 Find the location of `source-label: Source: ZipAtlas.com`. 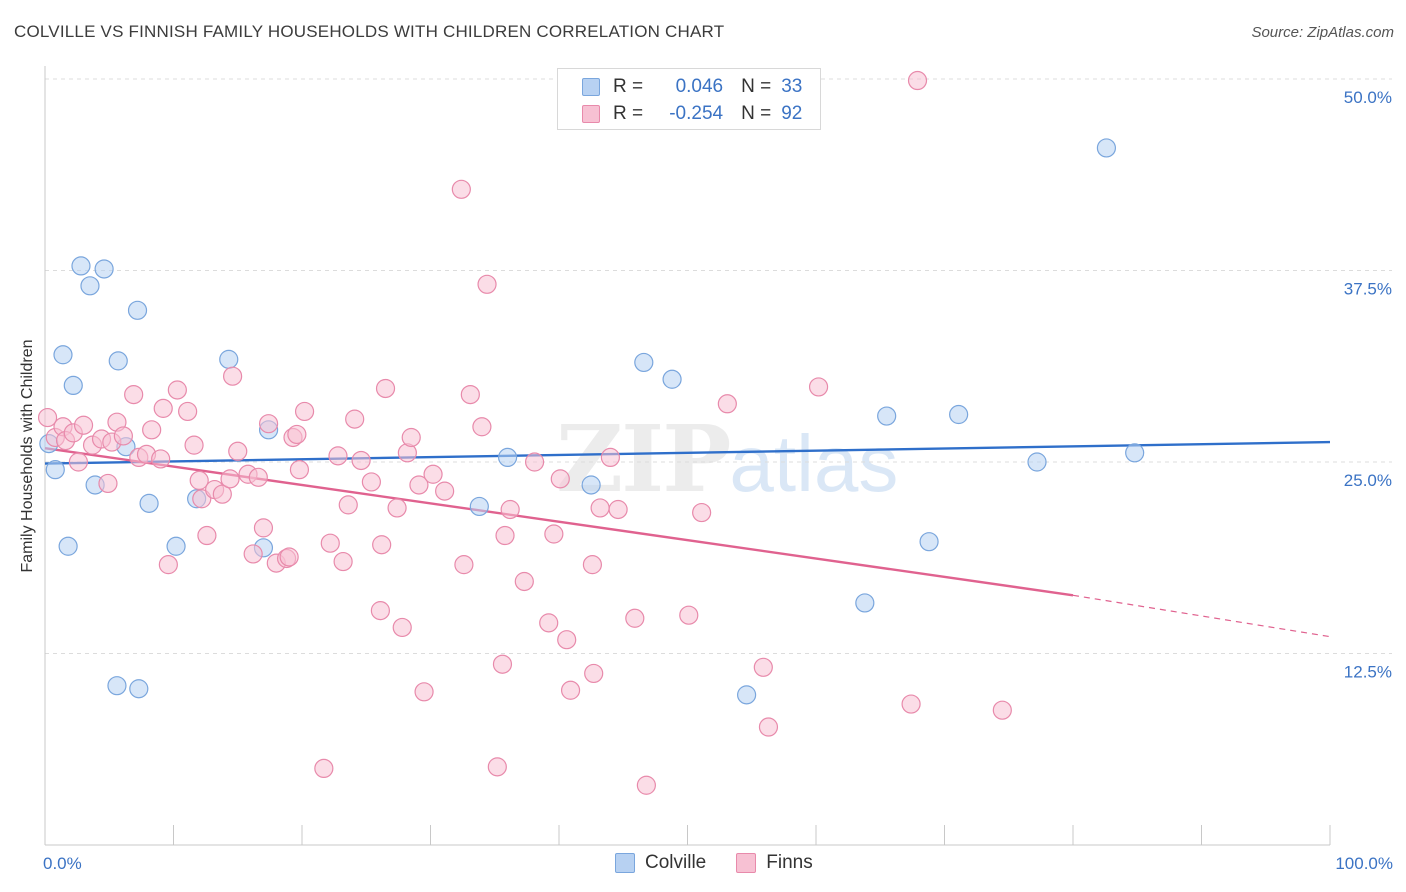

source-label: Source: ZipAtlas.com is located at coordinates (1322, 32).